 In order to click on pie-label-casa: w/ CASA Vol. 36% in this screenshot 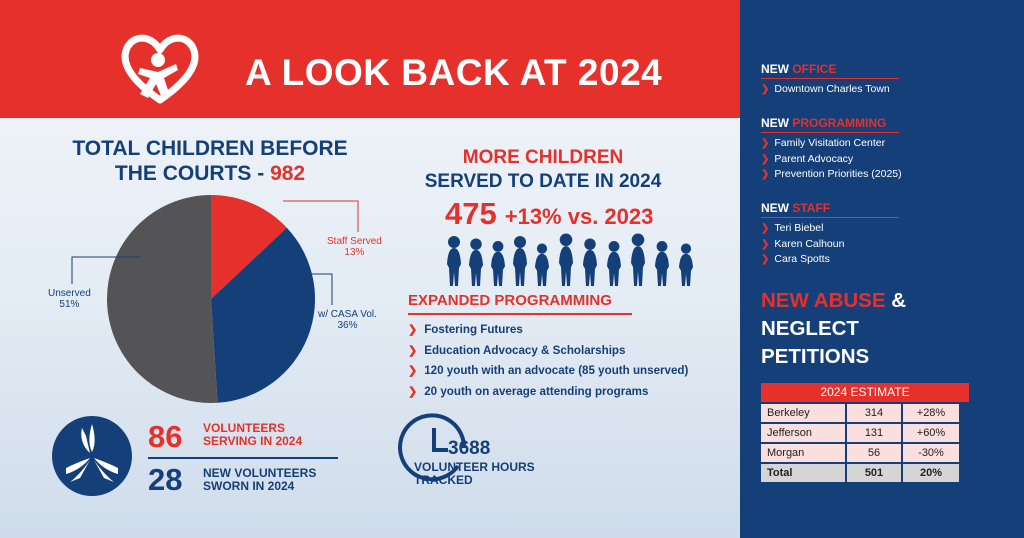, I will do `click(347, 320)`.